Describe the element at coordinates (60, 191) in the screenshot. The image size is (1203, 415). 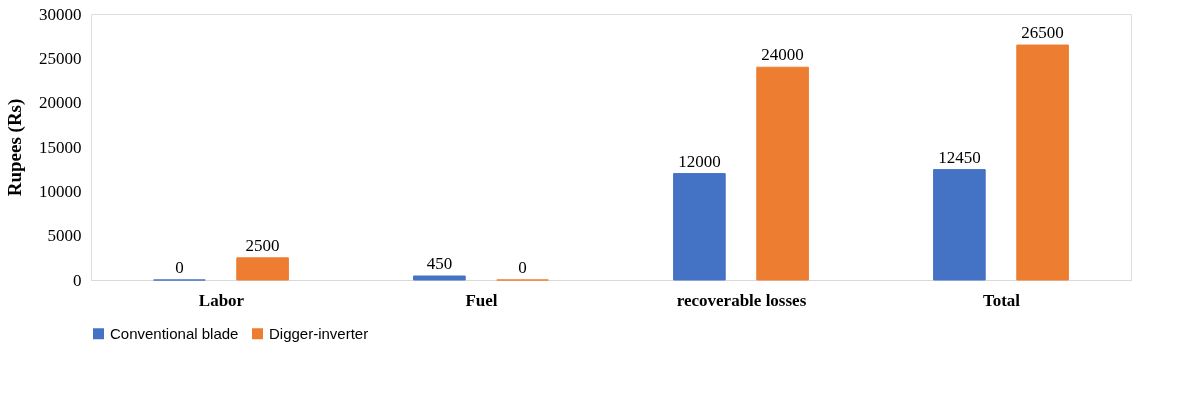
I see `y-tick-label: 10000` at that location.